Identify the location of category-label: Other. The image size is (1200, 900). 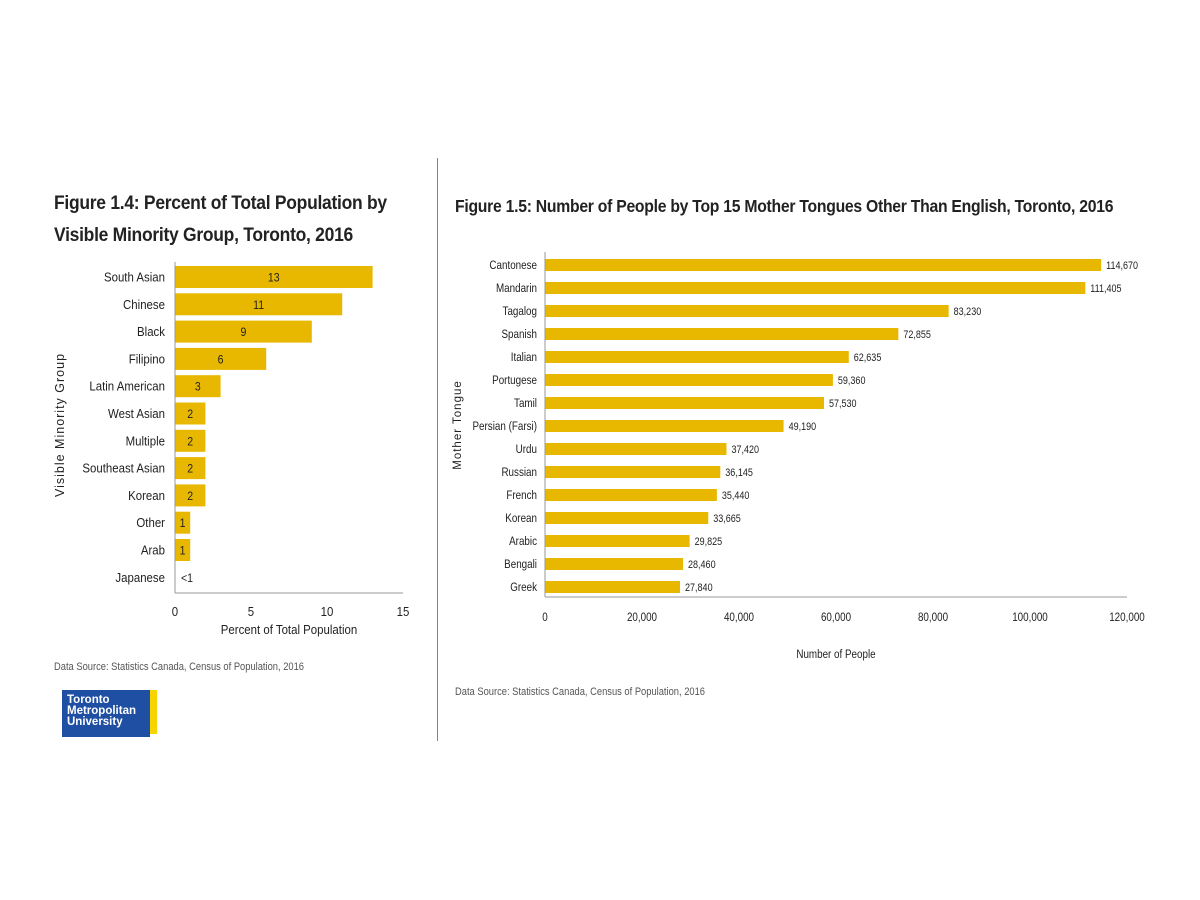
(150, 523).